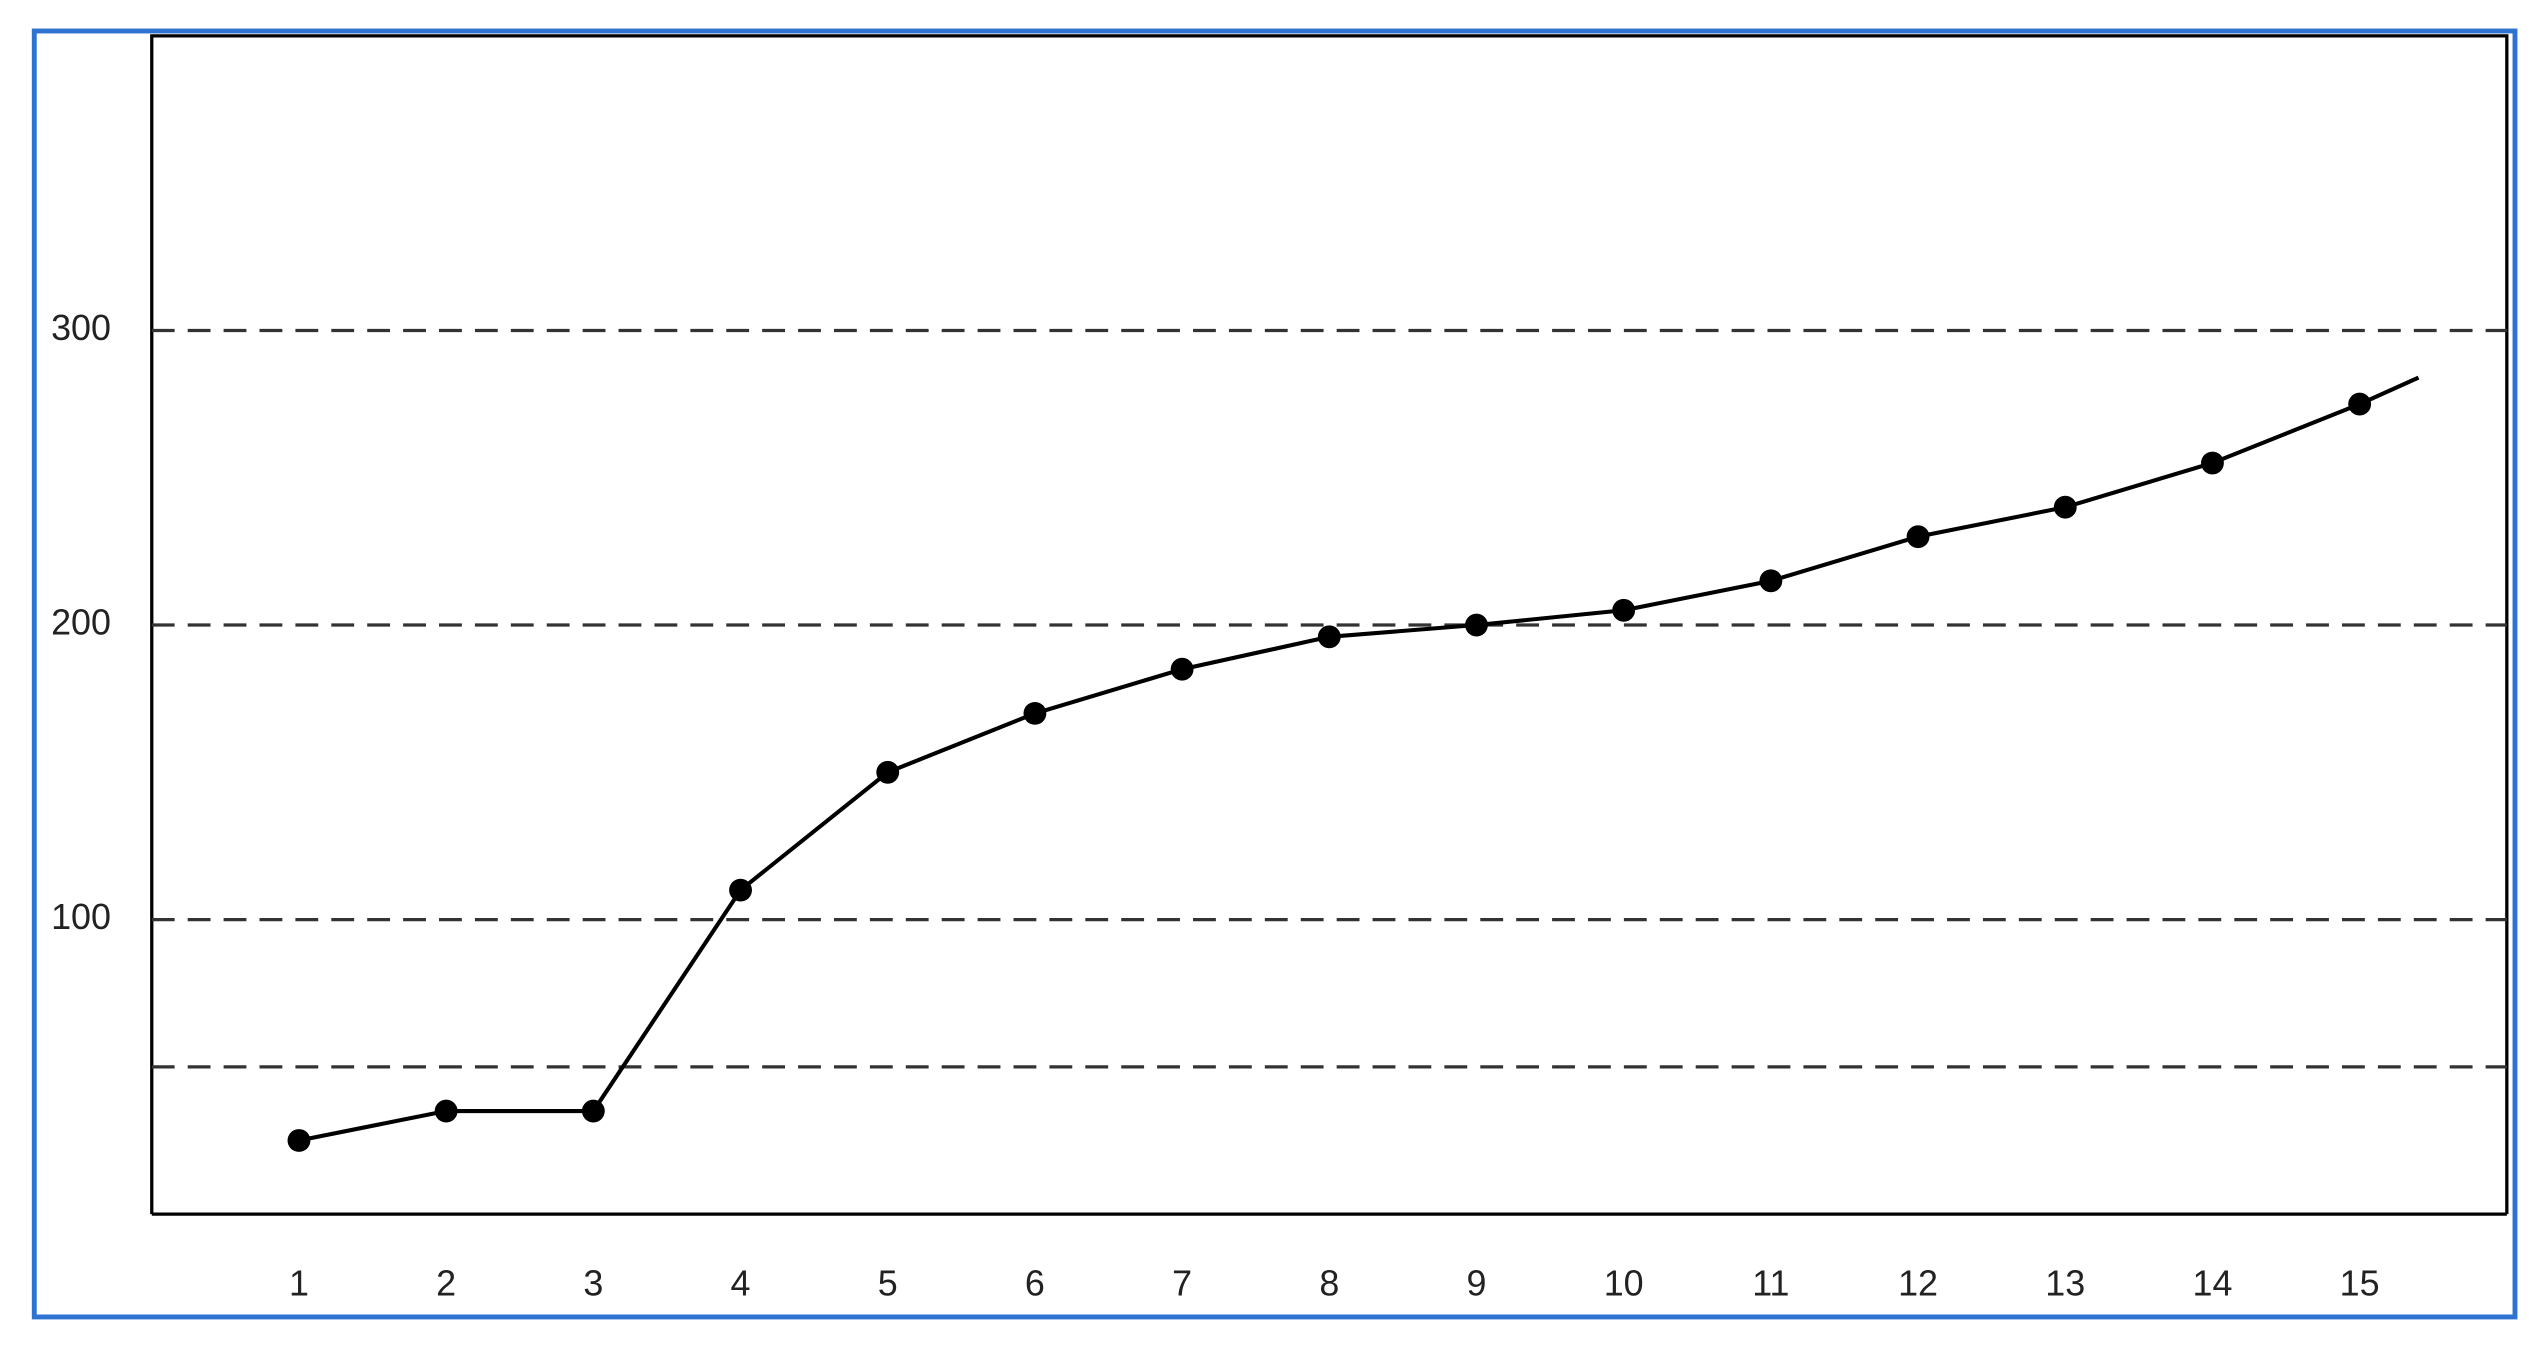 The width and height of the screenshot is (2546, 1361). Describe the element at coordinates (2360, 1283) in the screenshot. I see `x-tick-label: 15` at that location.